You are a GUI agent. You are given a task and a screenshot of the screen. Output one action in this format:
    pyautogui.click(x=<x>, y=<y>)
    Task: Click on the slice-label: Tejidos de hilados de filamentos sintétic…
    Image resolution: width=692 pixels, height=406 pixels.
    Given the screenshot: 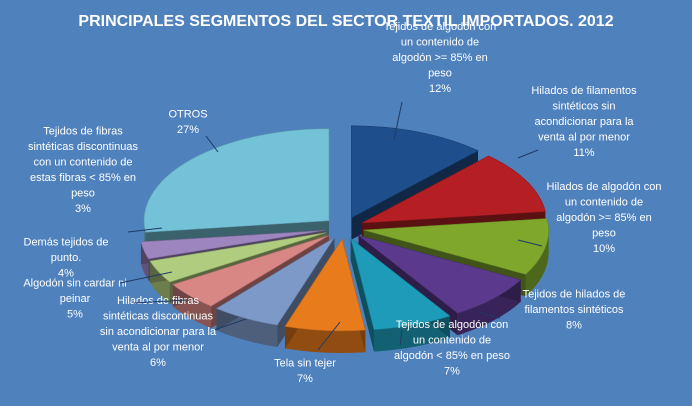 What is the action you would take?
    pyautogui.click(x=574, y=310)
    